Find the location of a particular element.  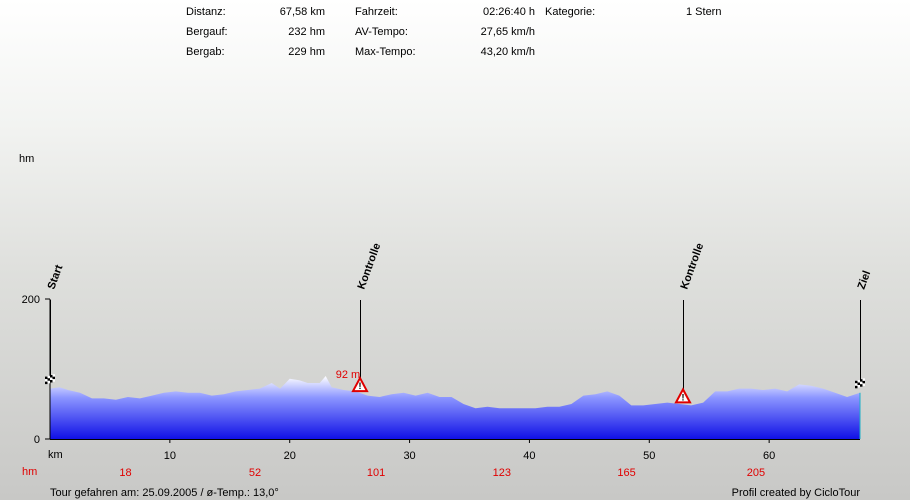

x-axis-label: km is located at coordinates (55, 455).